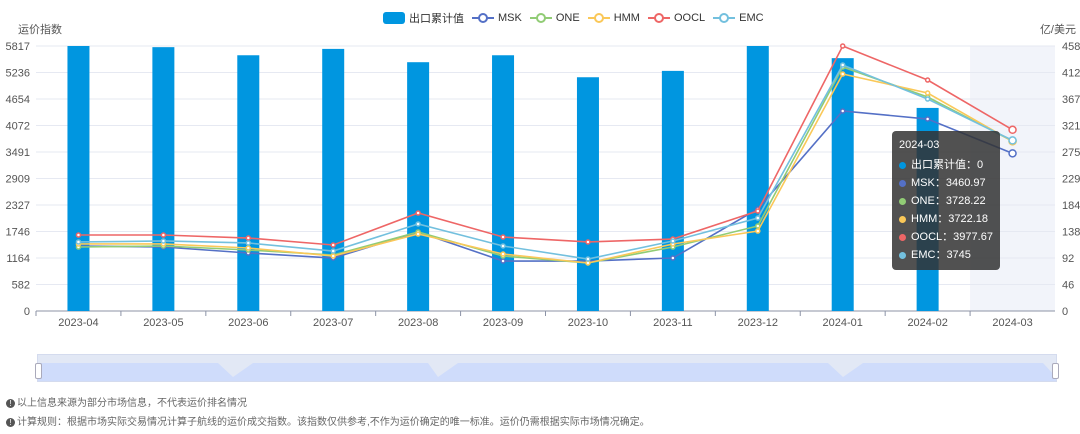 This screenshot has height=434, width=1080. What do you see at coordinates (1071, 127) in the screenshot?
I see `y-right-tick-label: 321` at bounding box center [1071, 127].